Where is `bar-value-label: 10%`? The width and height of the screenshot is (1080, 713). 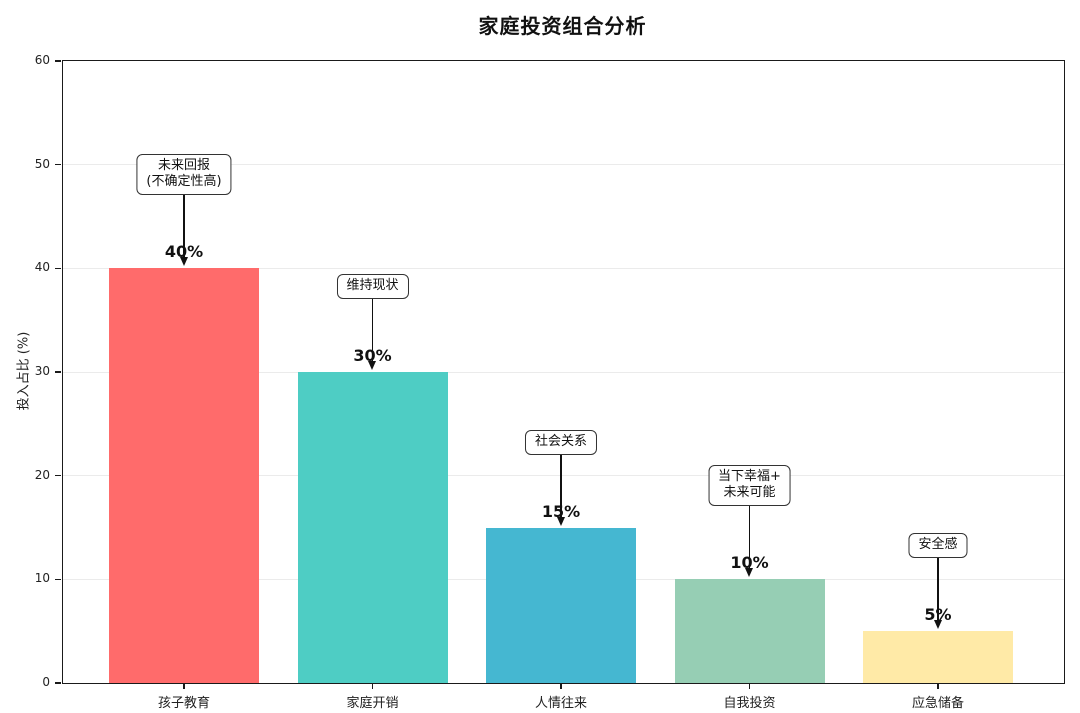 bar-value-label: 10% is located at coordinates (749, 563).